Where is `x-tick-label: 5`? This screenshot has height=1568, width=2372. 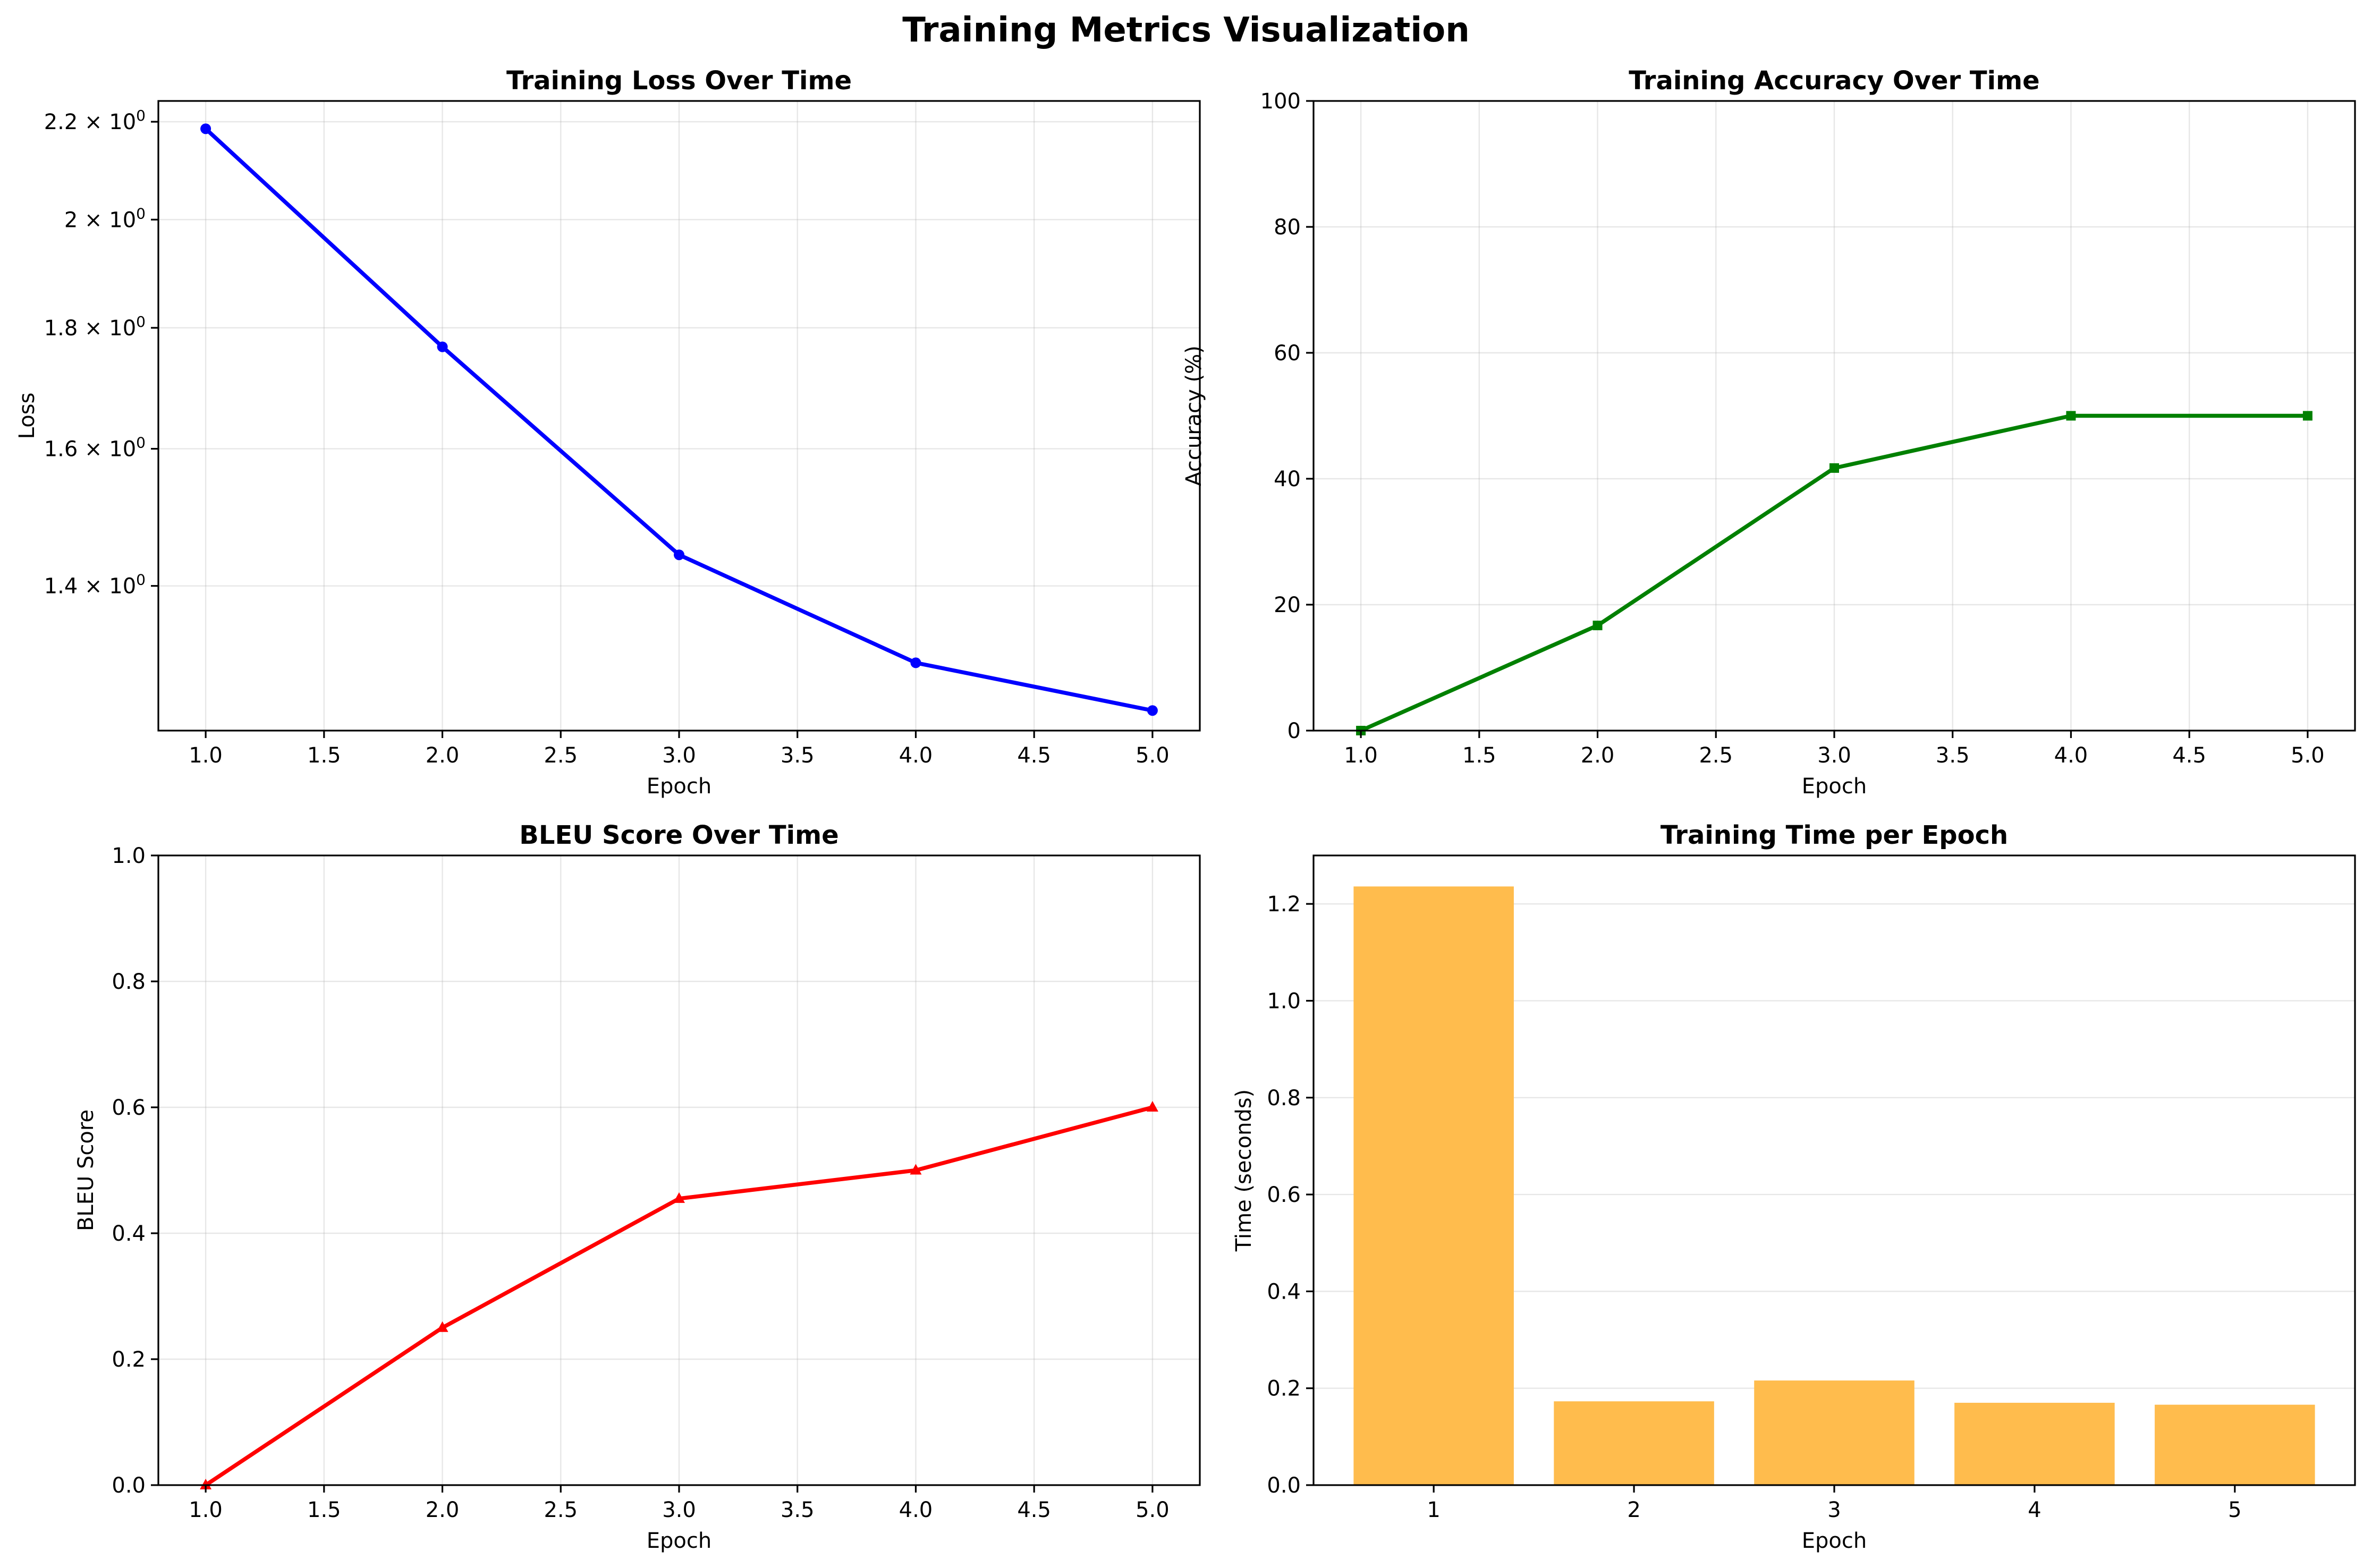 x-tick-label: 5 is located at coordinates (2235, 1510).